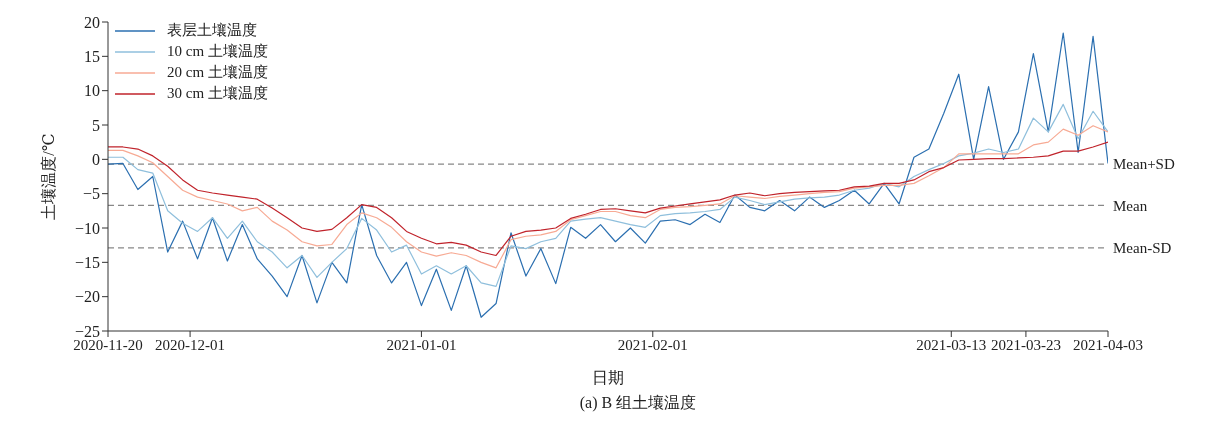  I want to click on y-tick-label: 20, so click(92, 22).